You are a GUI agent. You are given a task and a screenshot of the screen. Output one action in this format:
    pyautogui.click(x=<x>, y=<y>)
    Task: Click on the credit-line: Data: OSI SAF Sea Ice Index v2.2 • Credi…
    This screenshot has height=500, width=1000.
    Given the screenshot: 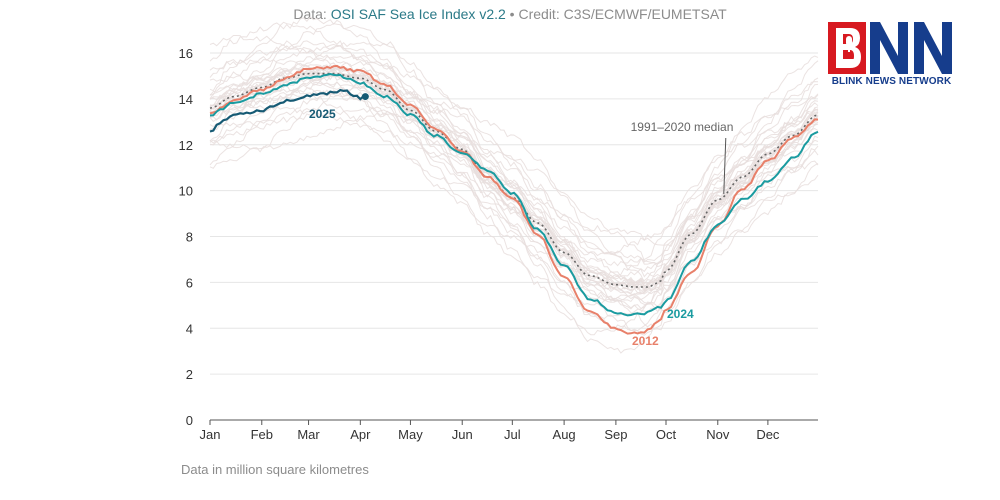 What is the action you would take?
    pyautogui.click(x=500, y=14)
    